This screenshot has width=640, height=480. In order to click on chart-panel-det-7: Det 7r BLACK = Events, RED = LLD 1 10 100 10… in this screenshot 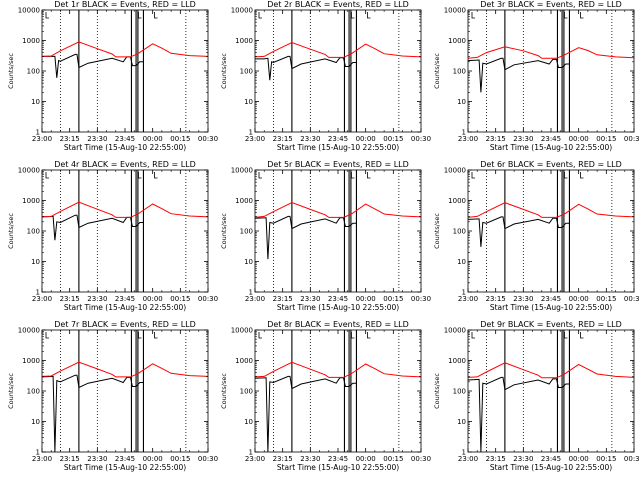, I will do `click(112, 396)`.